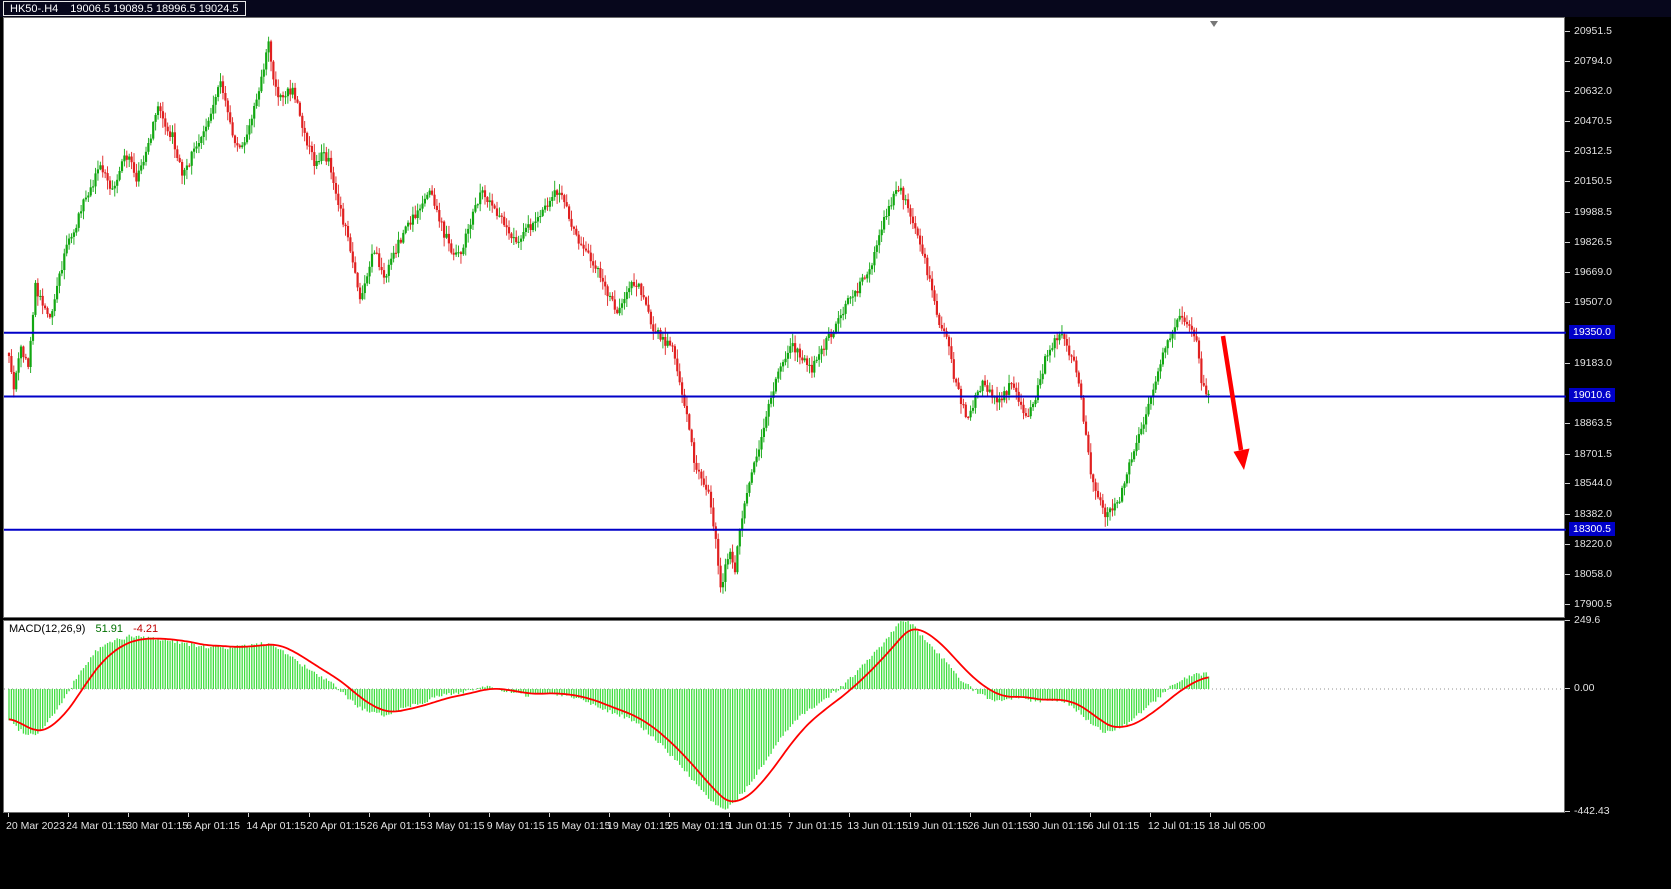 The image size is (1671, 889). I want to click on time-tick-label: 1 Jun 01:15, so click(755, 826).